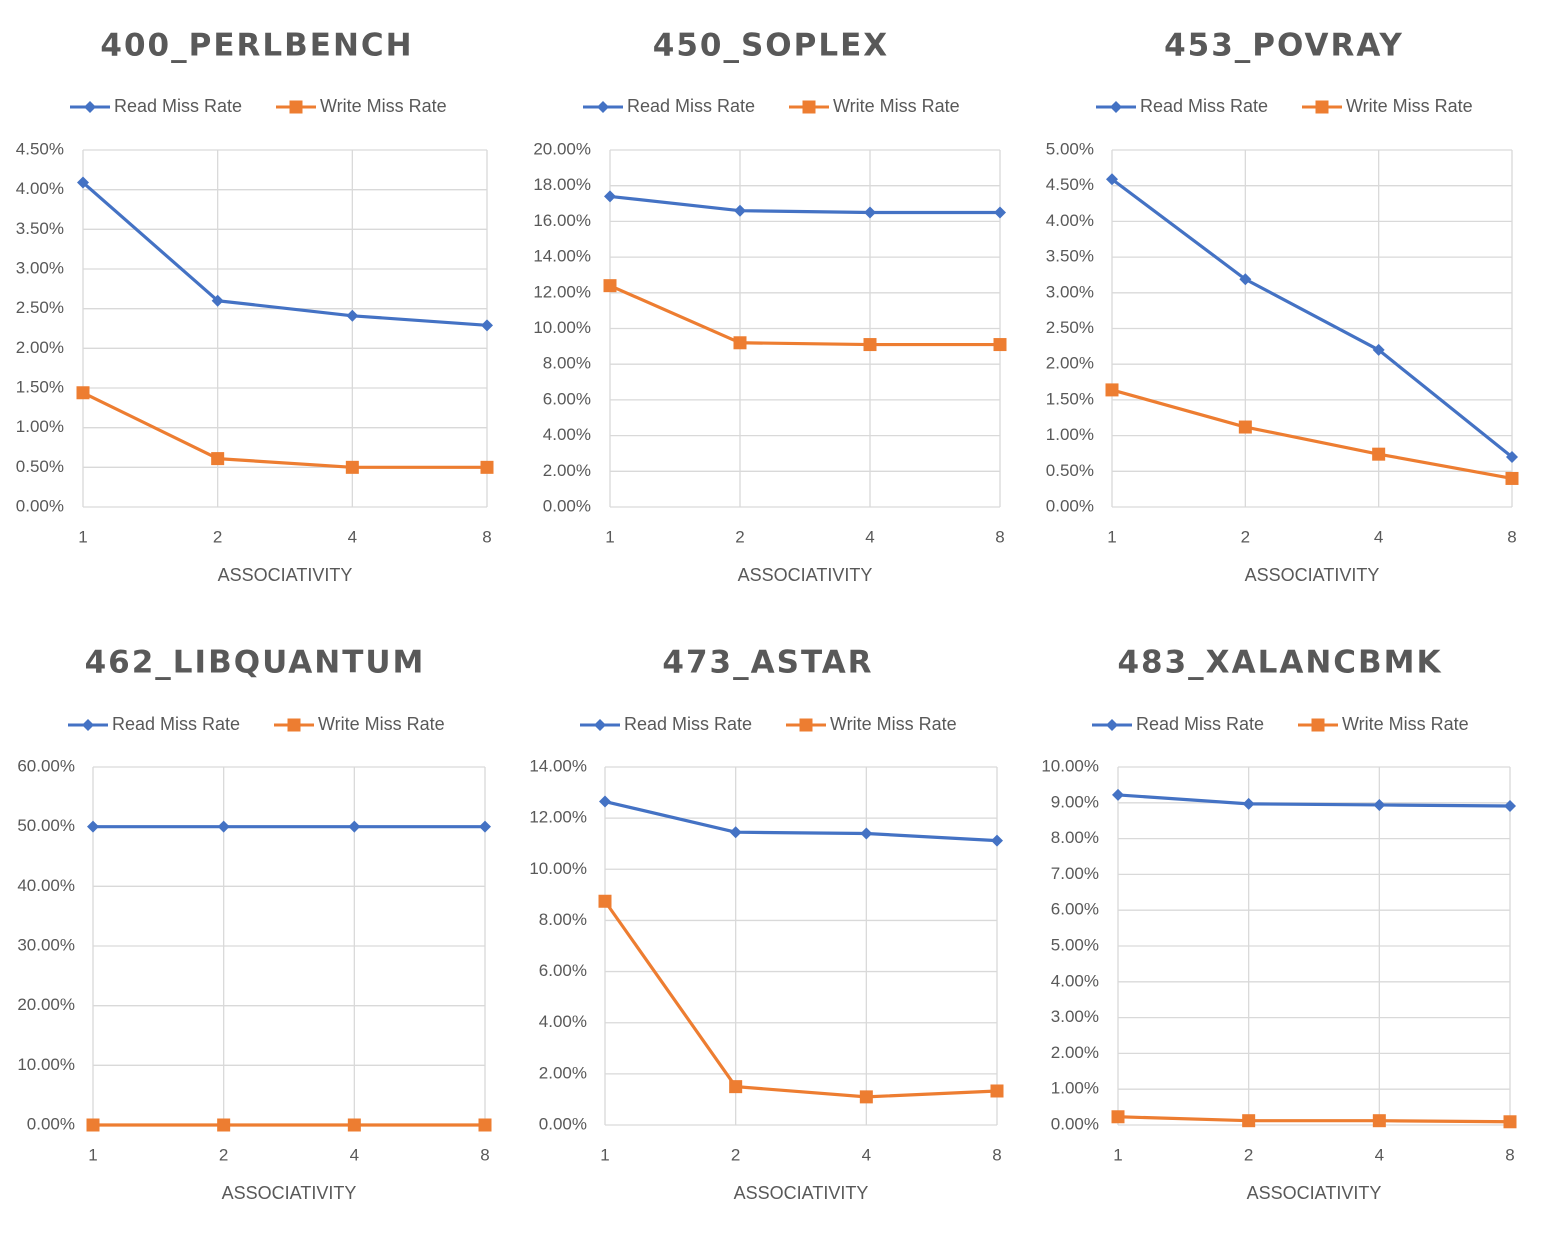 Image resolution: width=1541 pixels, height=1236 pixels. I want to click on y-tick-label: 40.00%, so click(46, 885).